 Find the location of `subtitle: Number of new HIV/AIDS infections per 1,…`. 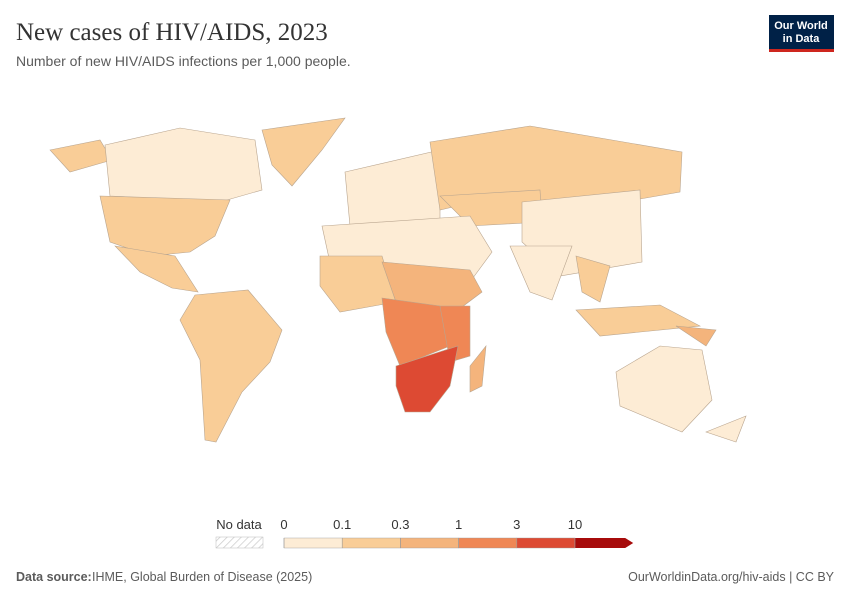

subtitle: Number of new HIV/AIDS infections per 1,… is located at coordinates (183, 61).